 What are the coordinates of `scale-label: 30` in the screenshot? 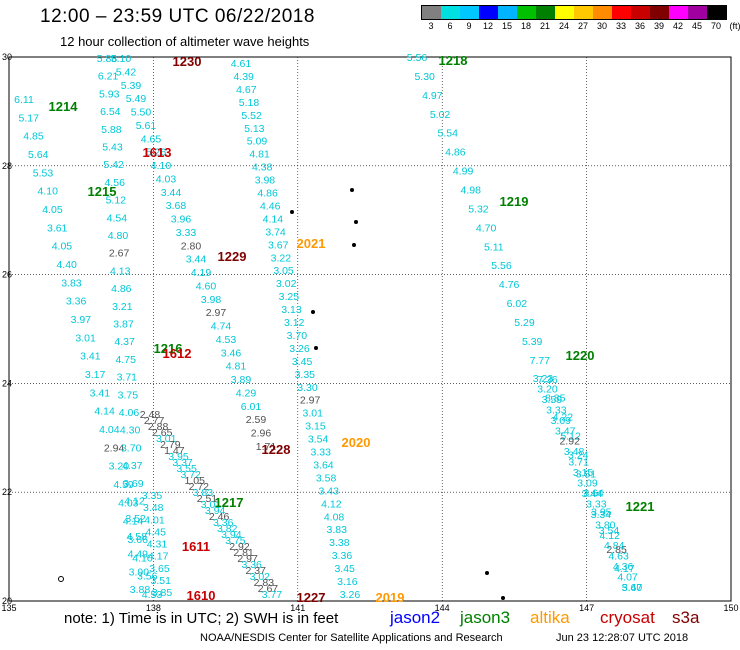 It's located at (602, 26).